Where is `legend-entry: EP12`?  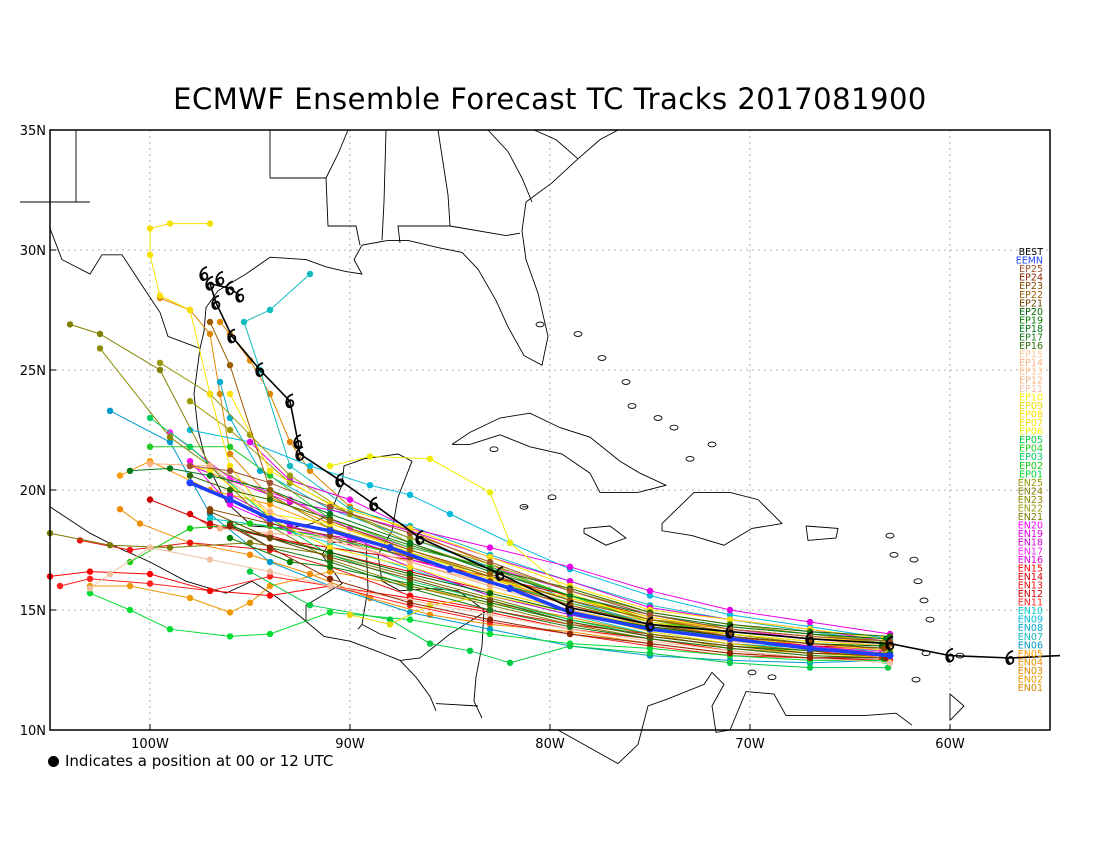 legend-entry: EP12 is located at coordinates (1031, 380).